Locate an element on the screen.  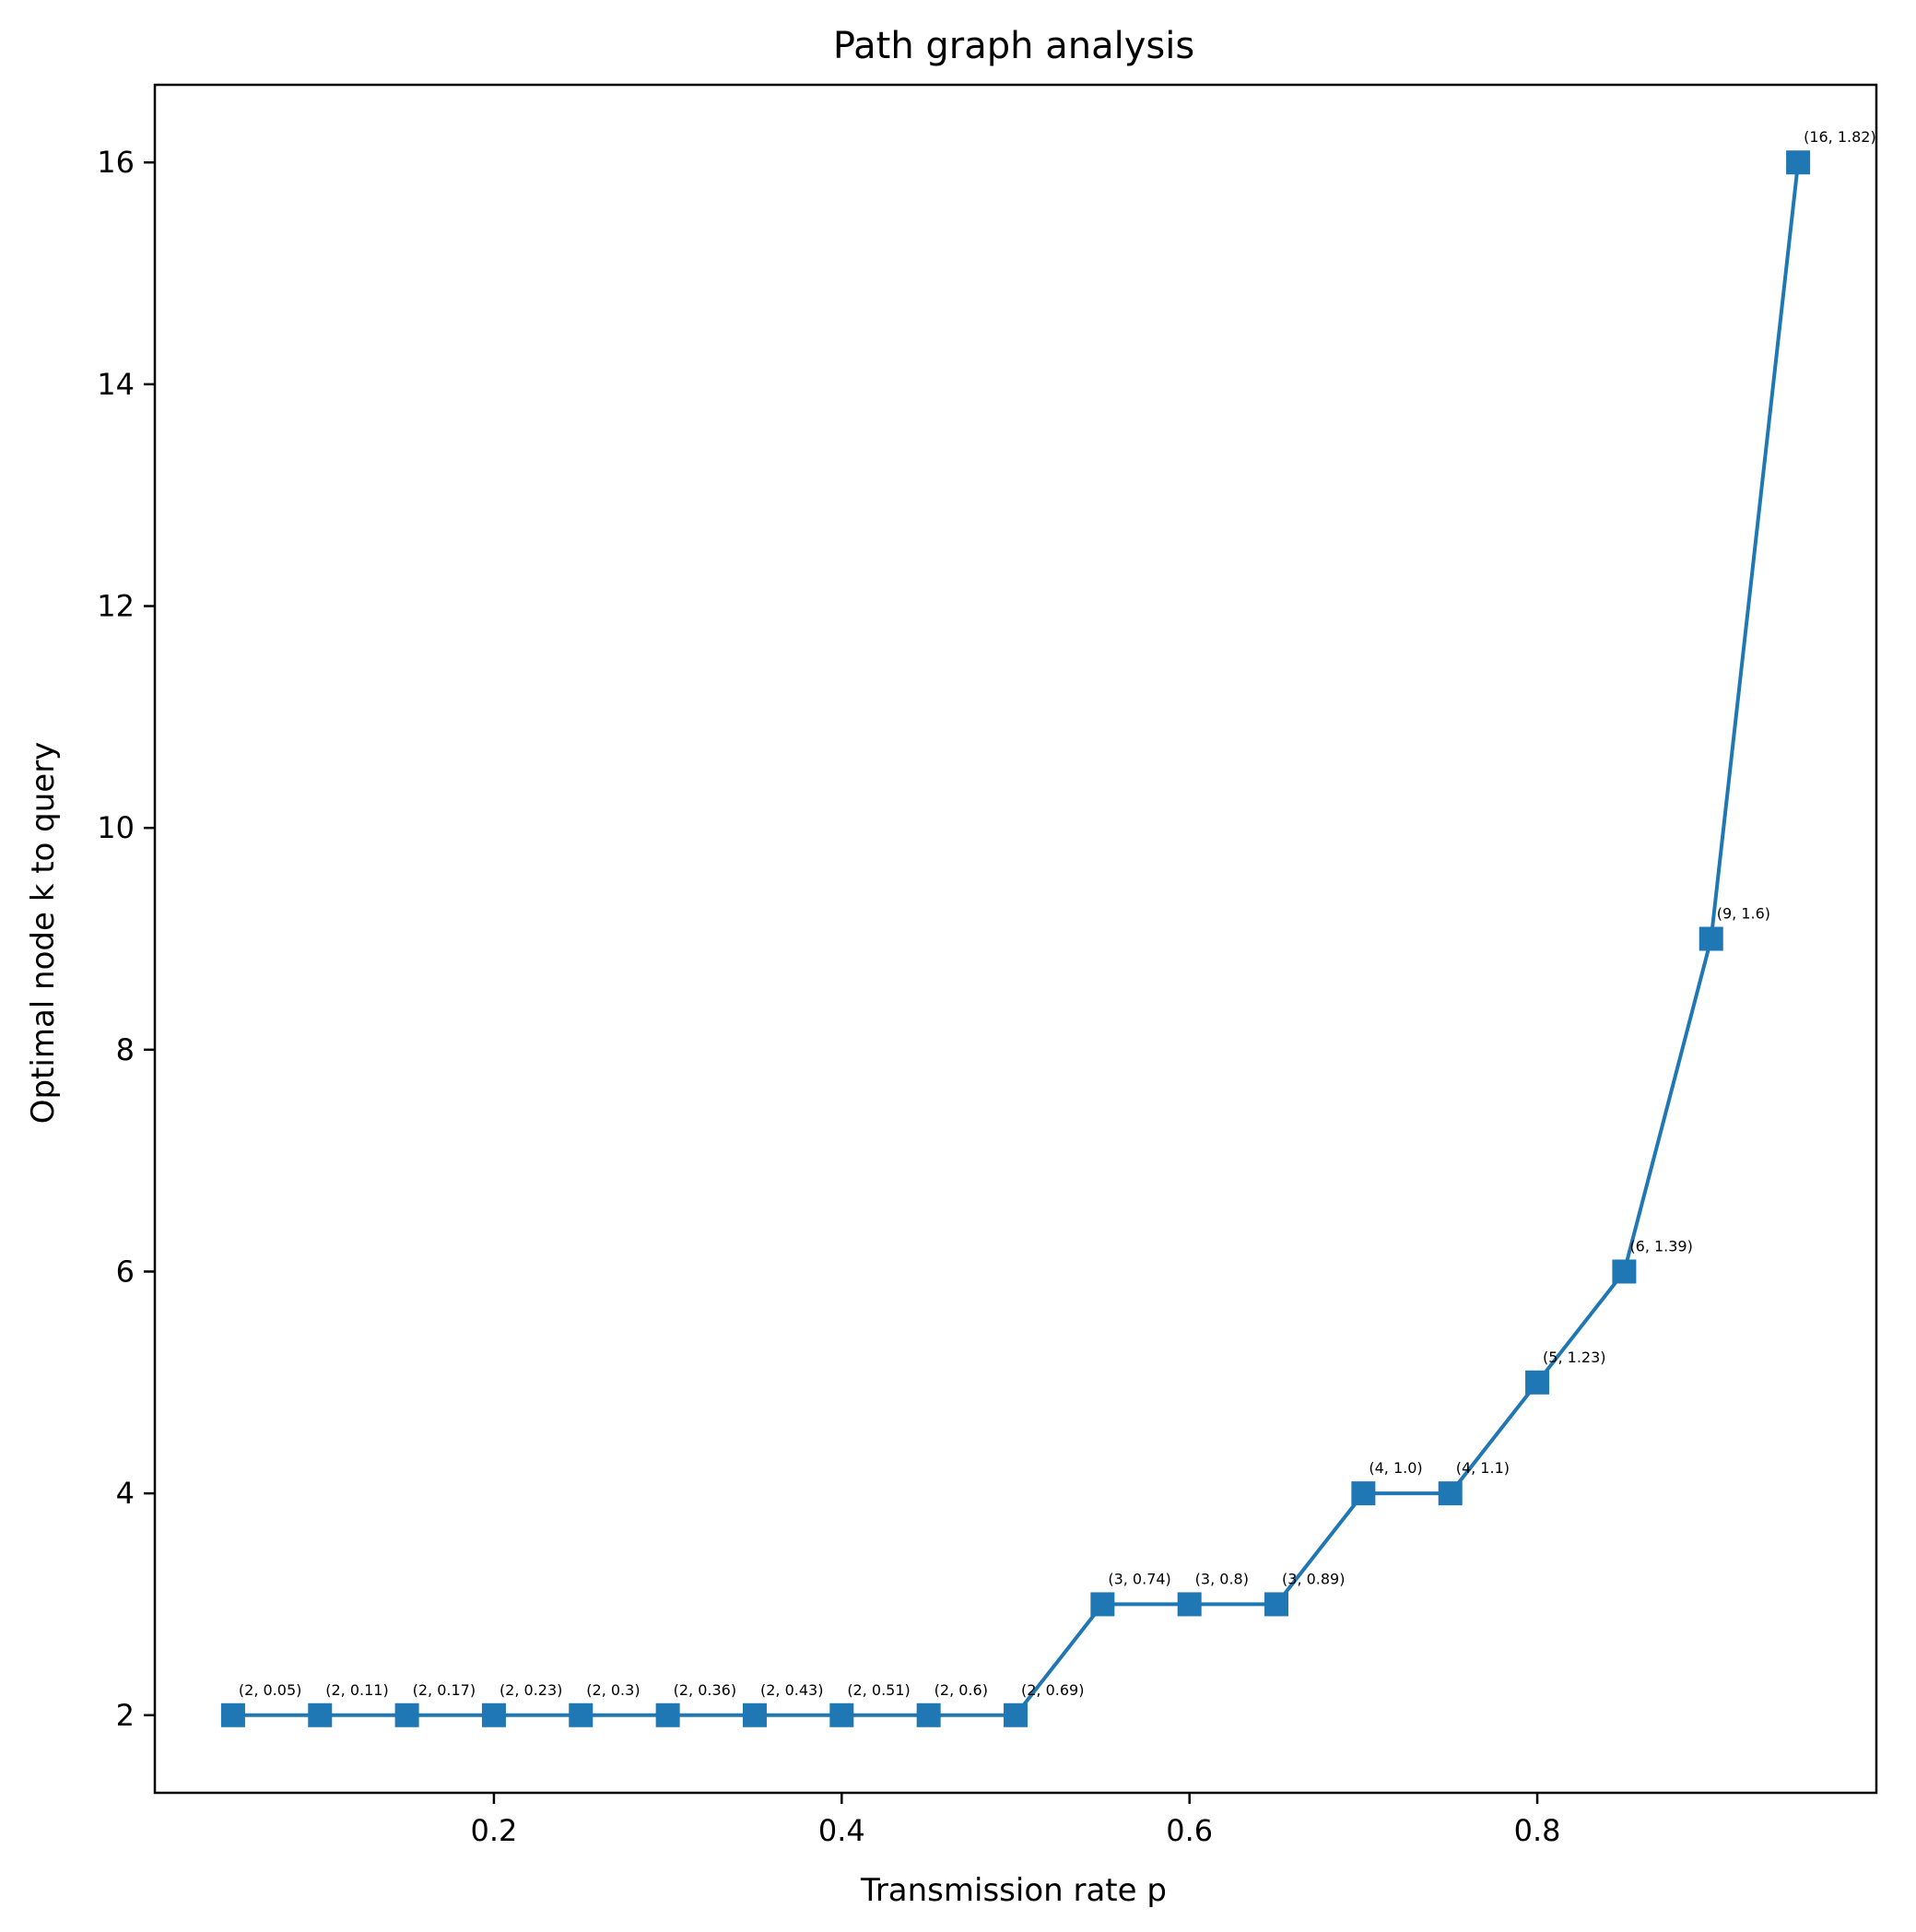
x-axis-label: Transmission rate p is located at coordinates (1013, 1890).